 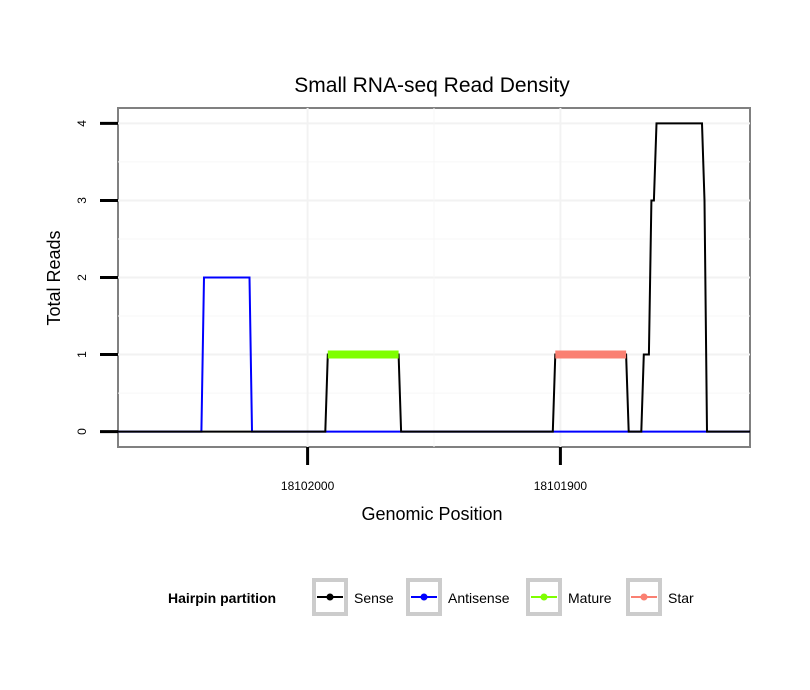 What do you see at coordinates (82, 354) in the screenshot?
I see `y-tick-label: 1` at bounding box center [82, 354].